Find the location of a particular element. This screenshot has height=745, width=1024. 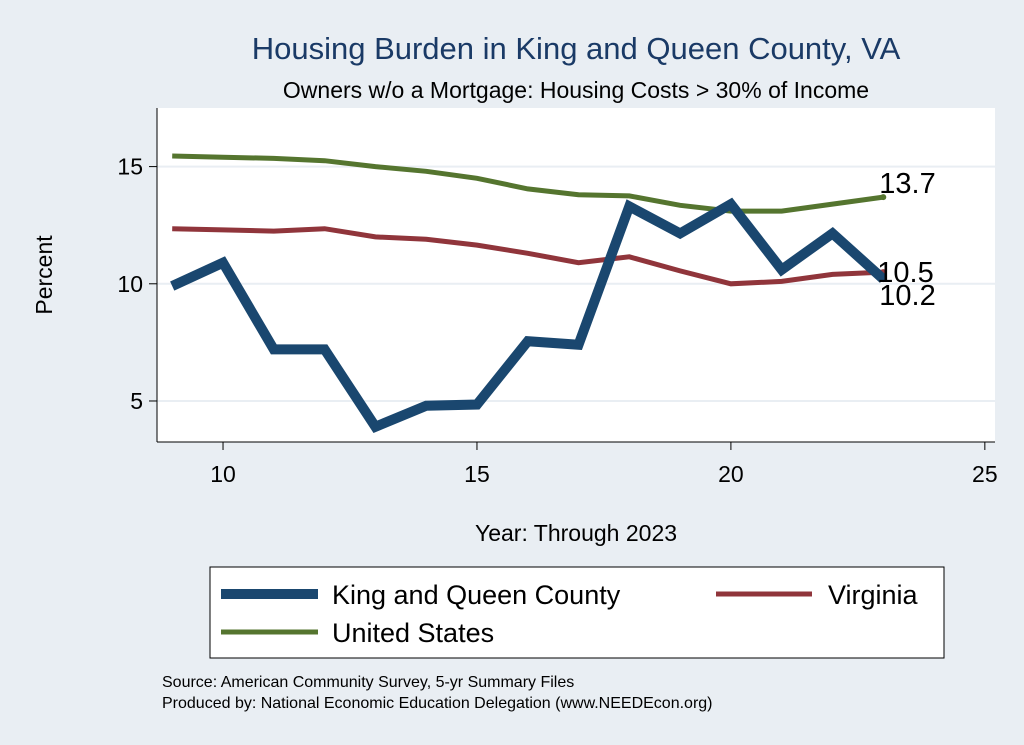

legend-label-united-states: United States is located at coordinates (413, 633).